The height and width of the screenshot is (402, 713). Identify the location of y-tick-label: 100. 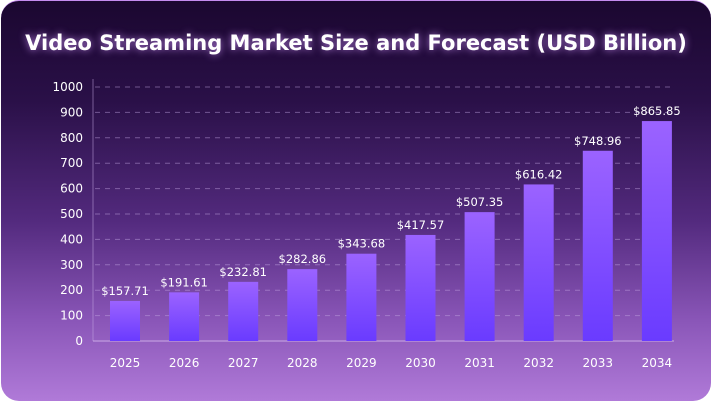
(71, 316).